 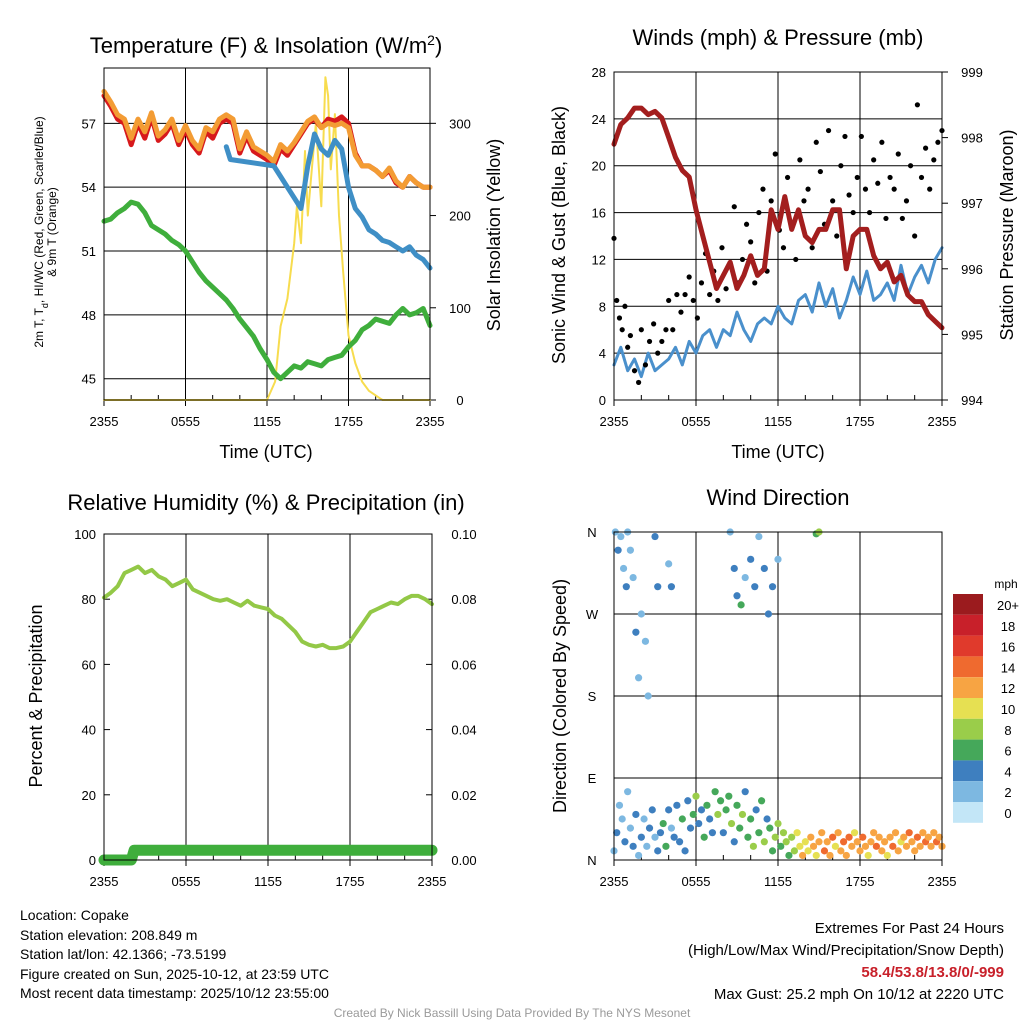 What do you see at coordinates (89, 379) in the screenshot?
I see `temp-y-left-tick-label: 45` at bounding box center [89, 379].